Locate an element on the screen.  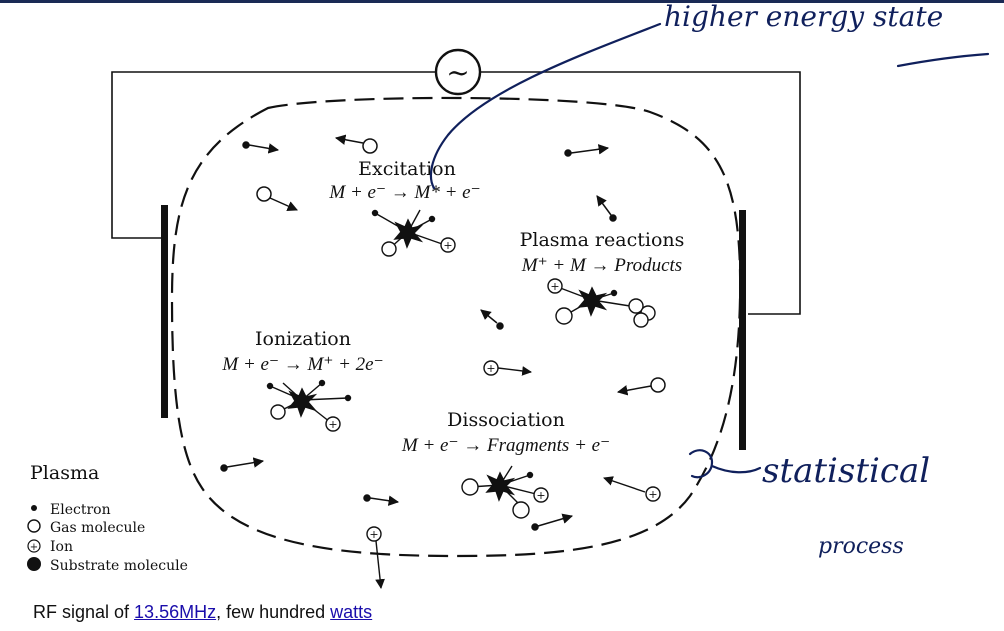
caption: RF signal of 13.56MHz, few hundred watts is located at coordinates (202, 612).